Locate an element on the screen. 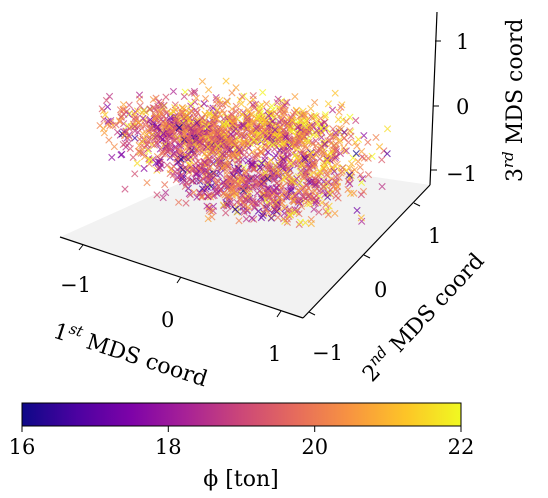 This screenshot has width=548, height=498. x-tick-label: −1 is located at coordinates (75, 285).